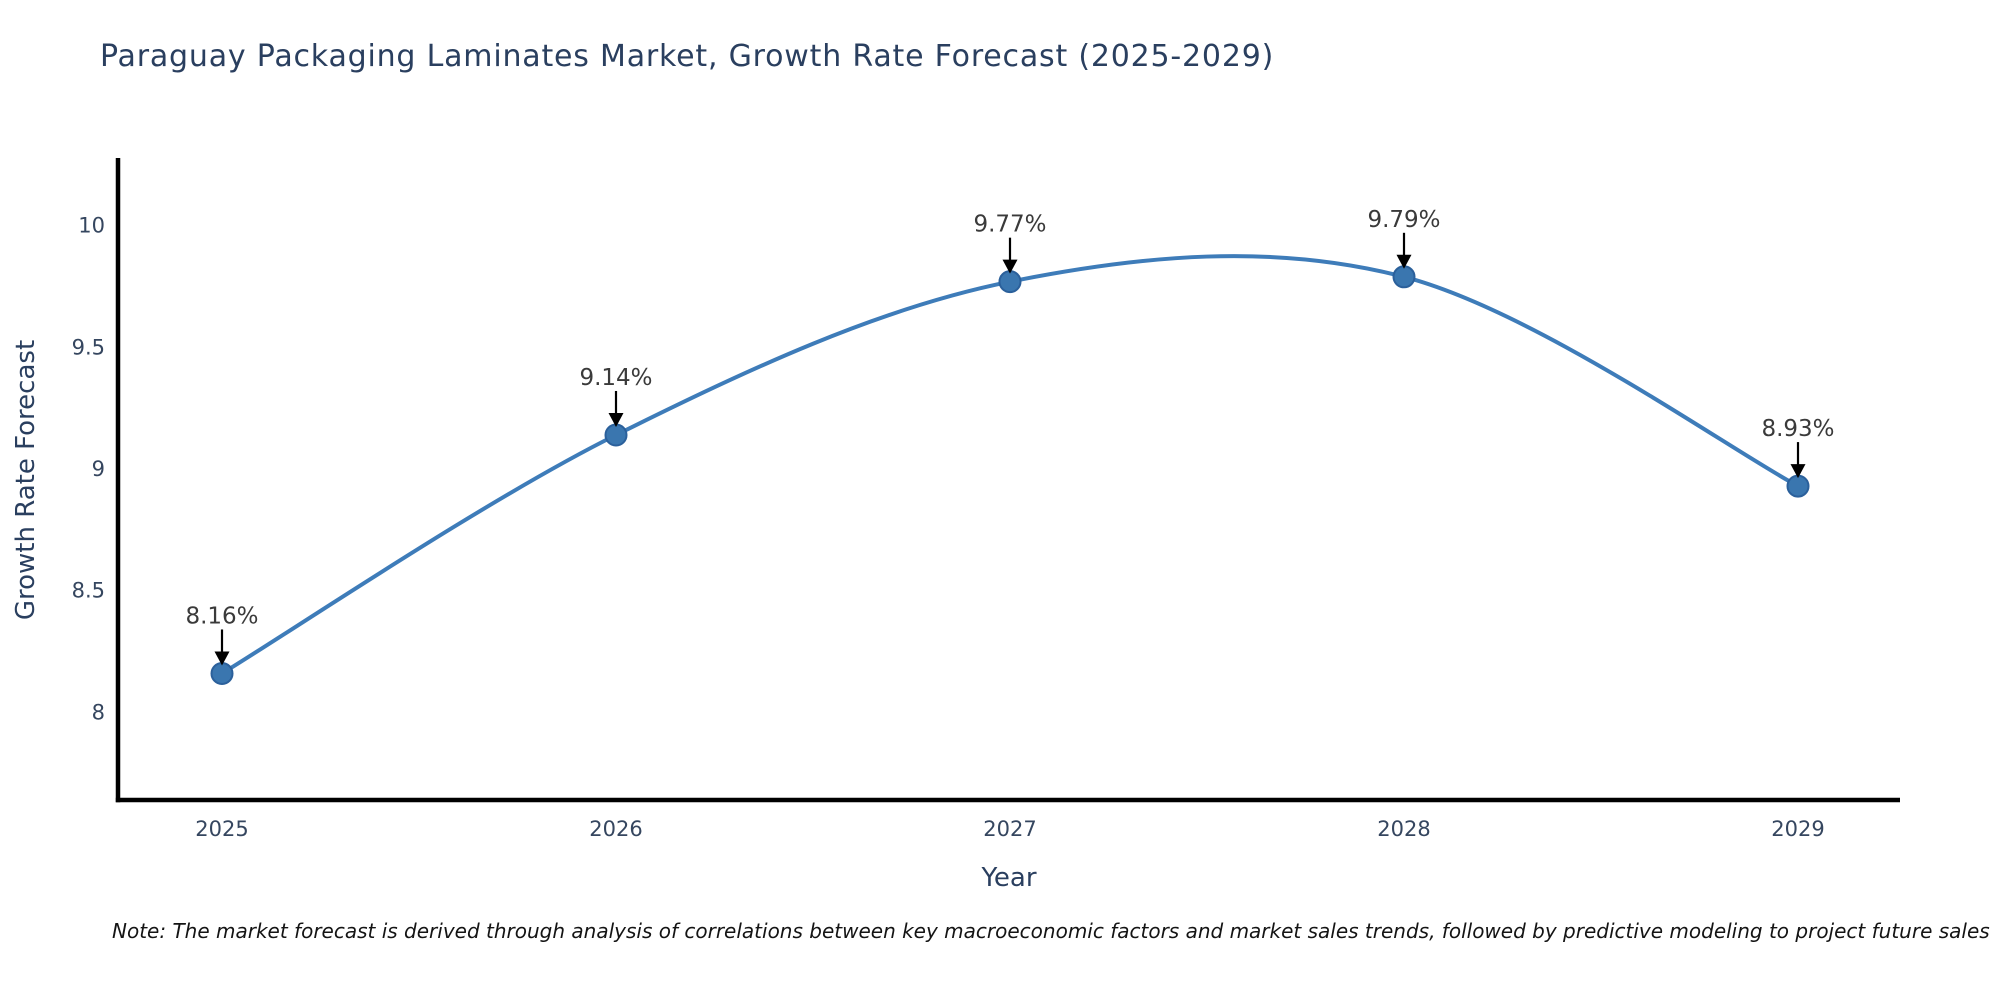 The height and width of the screenshot is (1000, 2000). I want to click on y-tick-label: 9, so click(98, 469).